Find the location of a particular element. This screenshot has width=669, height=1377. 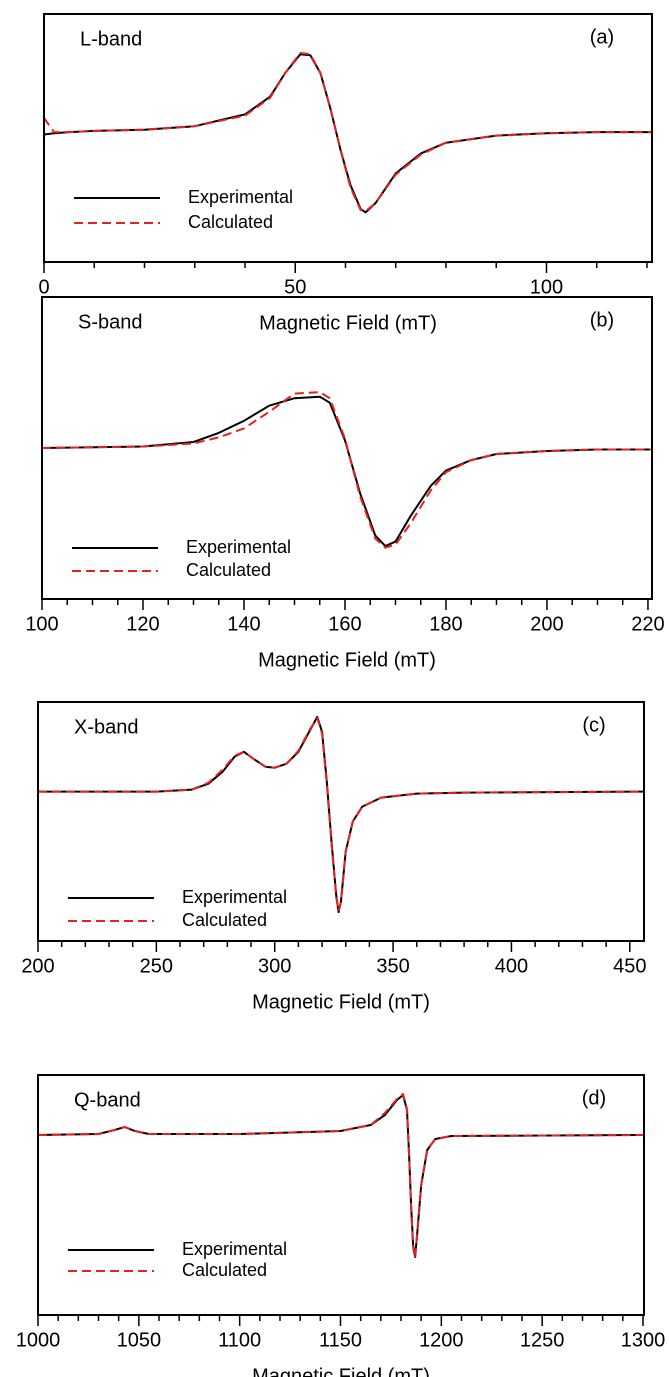

x-tick-label: 160 is located at coordinates (344, 624).